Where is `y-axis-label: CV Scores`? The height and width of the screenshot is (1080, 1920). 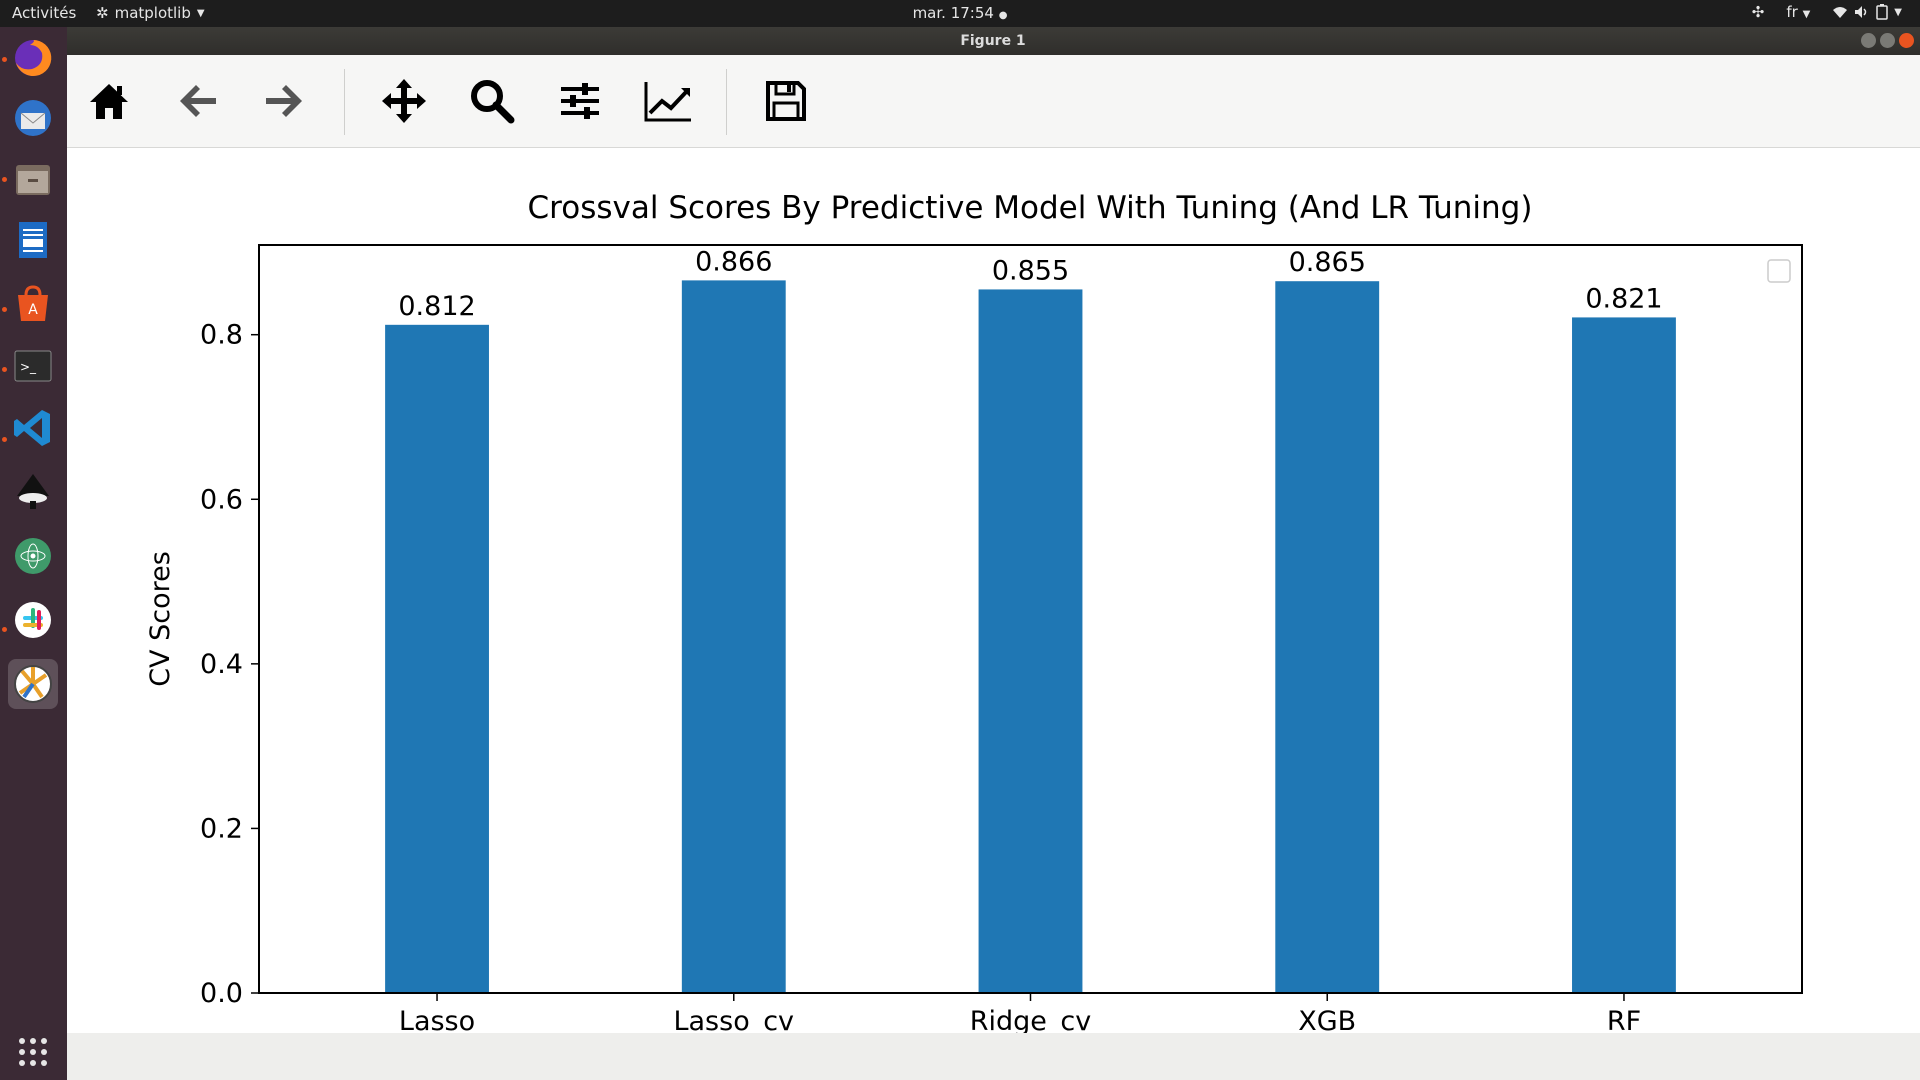
y-axis-label: CV Scores is located at coordinates (160, 619).